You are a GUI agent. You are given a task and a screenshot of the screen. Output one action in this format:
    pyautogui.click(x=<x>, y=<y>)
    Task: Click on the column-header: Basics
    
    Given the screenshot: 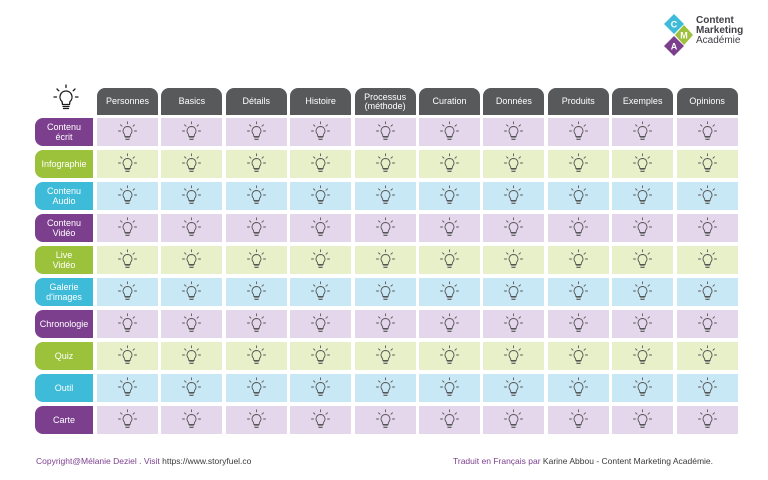 What is the action you would take?
    pyautogui.click(x=192, y=101)
    